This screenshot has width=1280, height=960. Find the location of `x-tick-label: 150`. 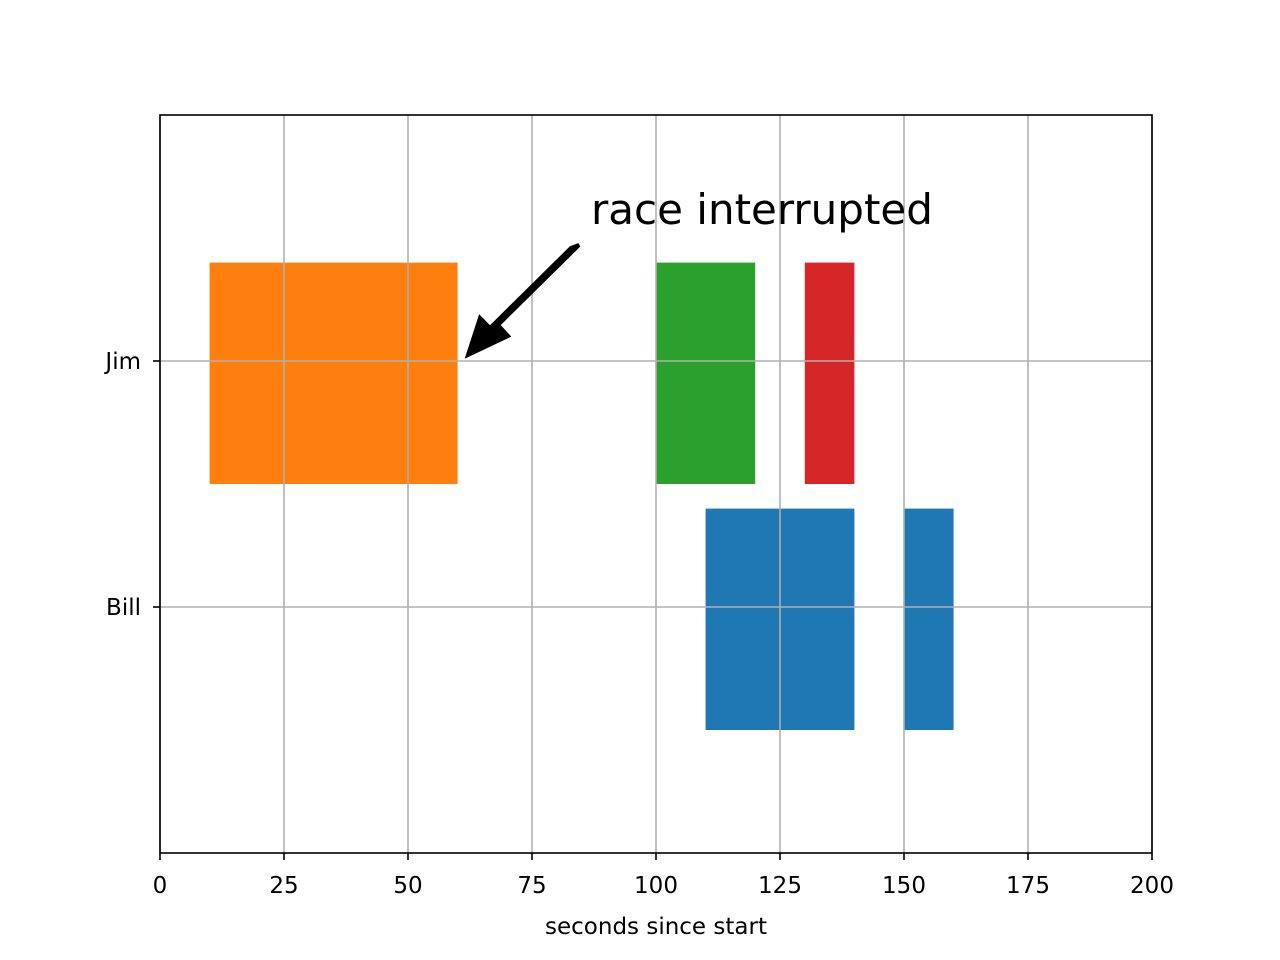

x-tick-label: 150 is located at coordinates (904, 886).